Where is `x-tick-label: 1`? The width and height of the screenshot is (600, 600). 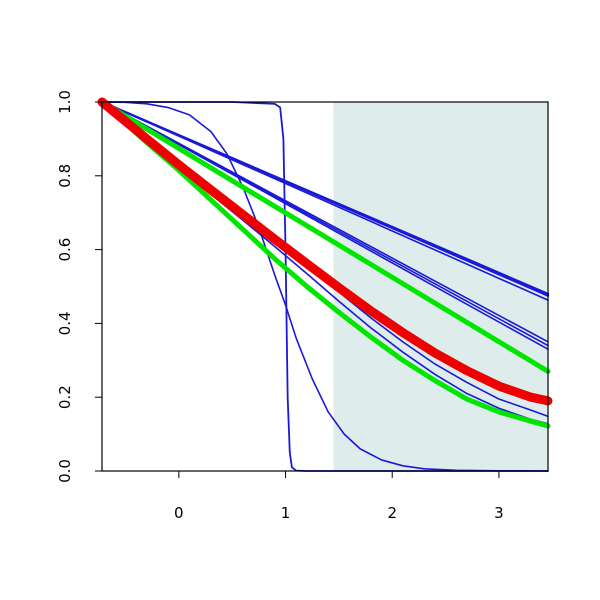
x-tick-label: 1 is located at coordinates (286, 513).